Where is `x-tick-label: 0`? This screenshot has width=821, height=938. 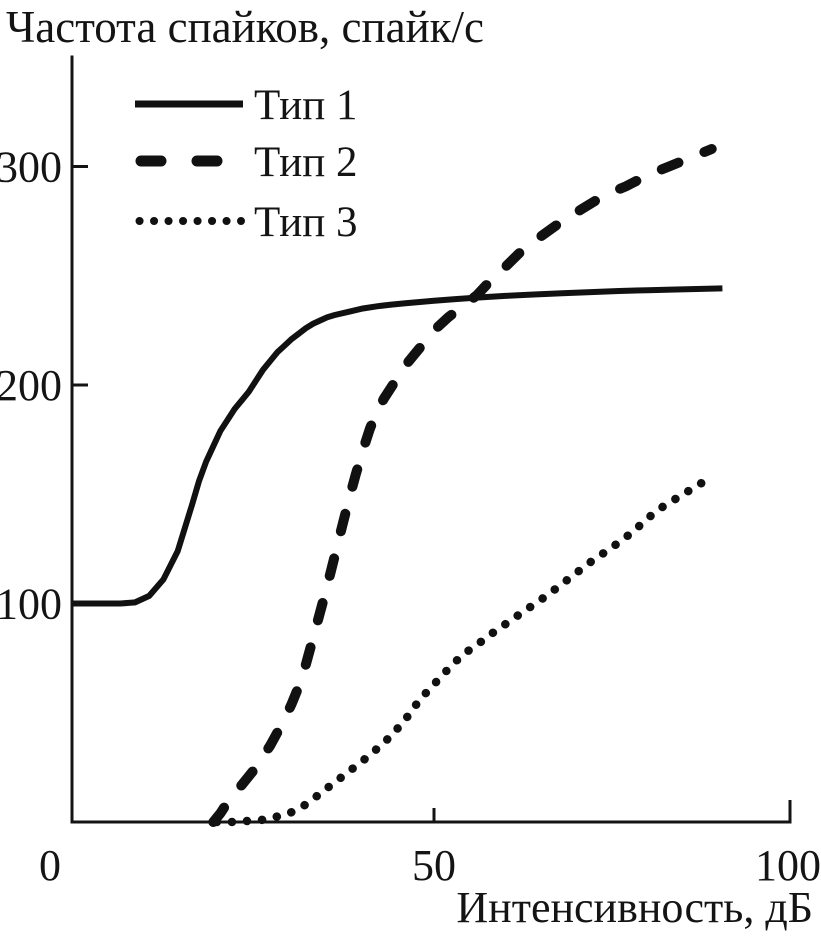 x-tick-label: 0 is located at coordinates (50, 865).